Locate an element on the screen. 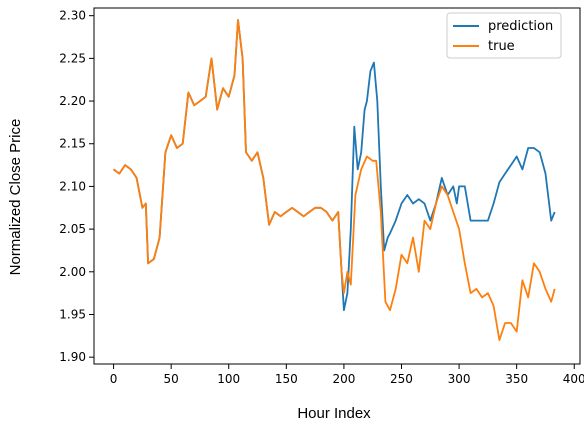 Image resolution: width=584 pixels, height=427 pixels. y-axis-title: Normalized Close Price is located at coordinates (15, 197).